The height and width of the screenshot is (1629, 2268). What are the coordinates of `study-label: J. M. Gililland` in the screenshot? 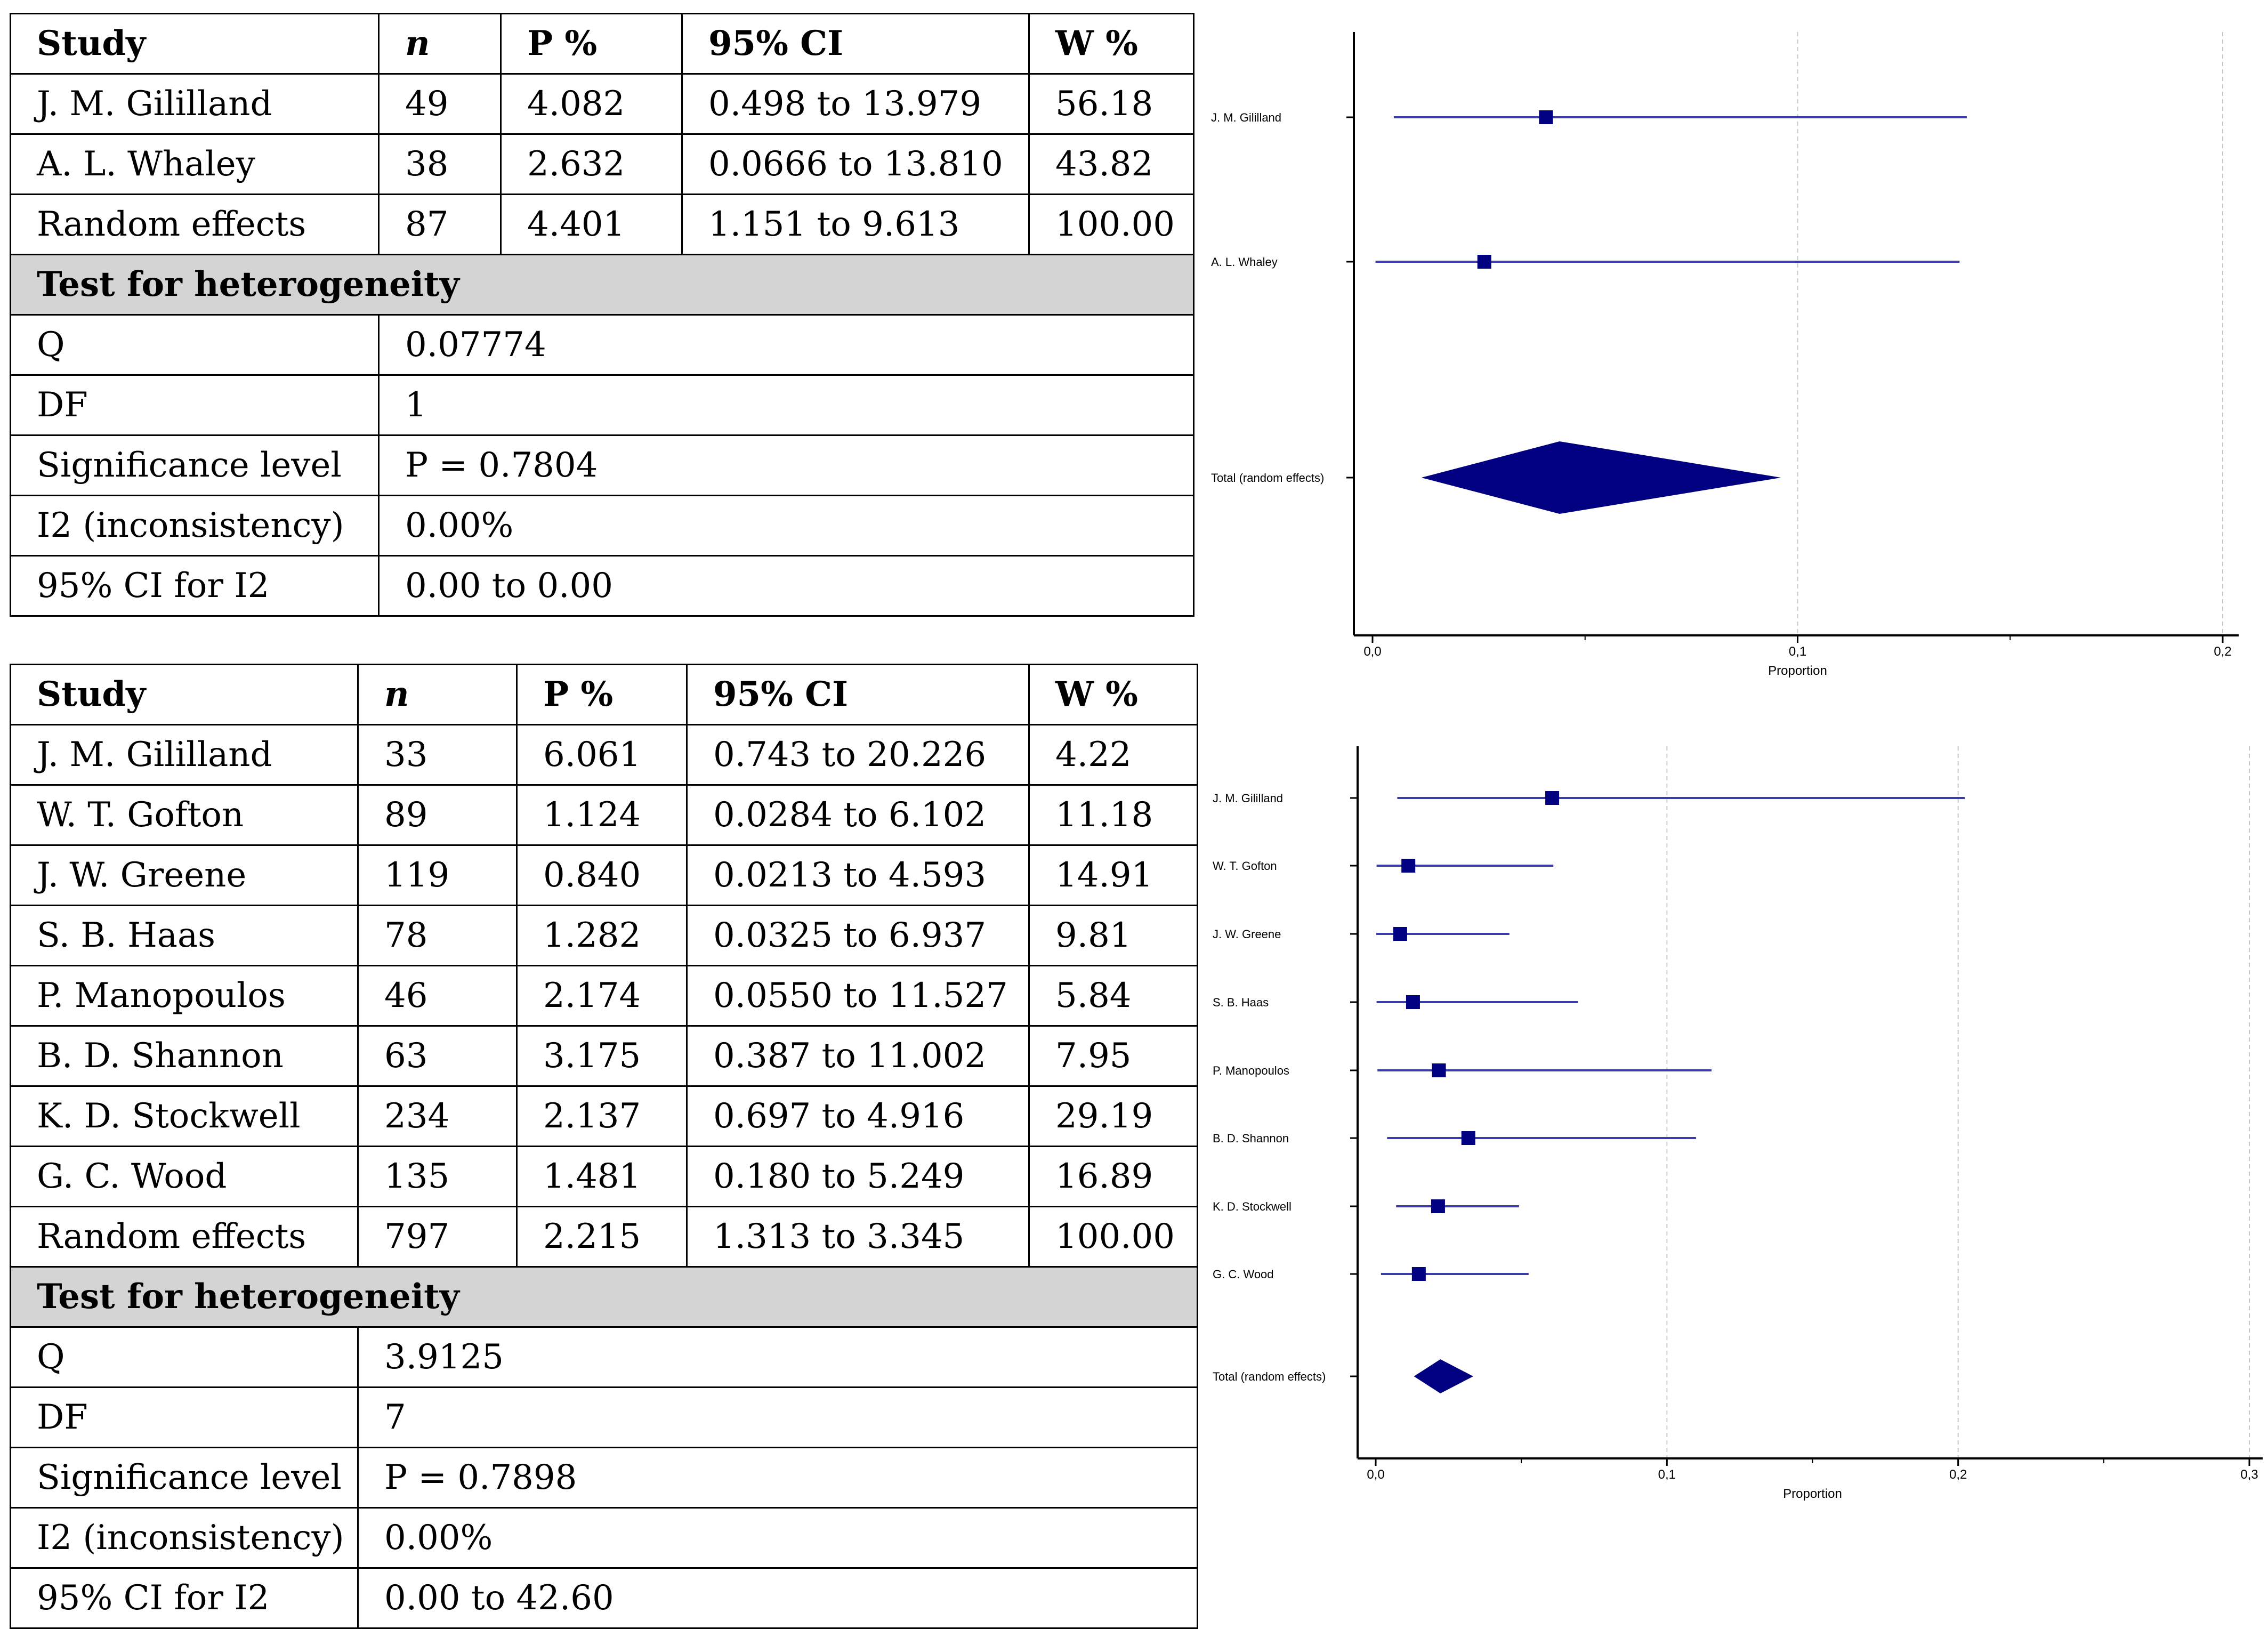 It's located at (1246, 118).